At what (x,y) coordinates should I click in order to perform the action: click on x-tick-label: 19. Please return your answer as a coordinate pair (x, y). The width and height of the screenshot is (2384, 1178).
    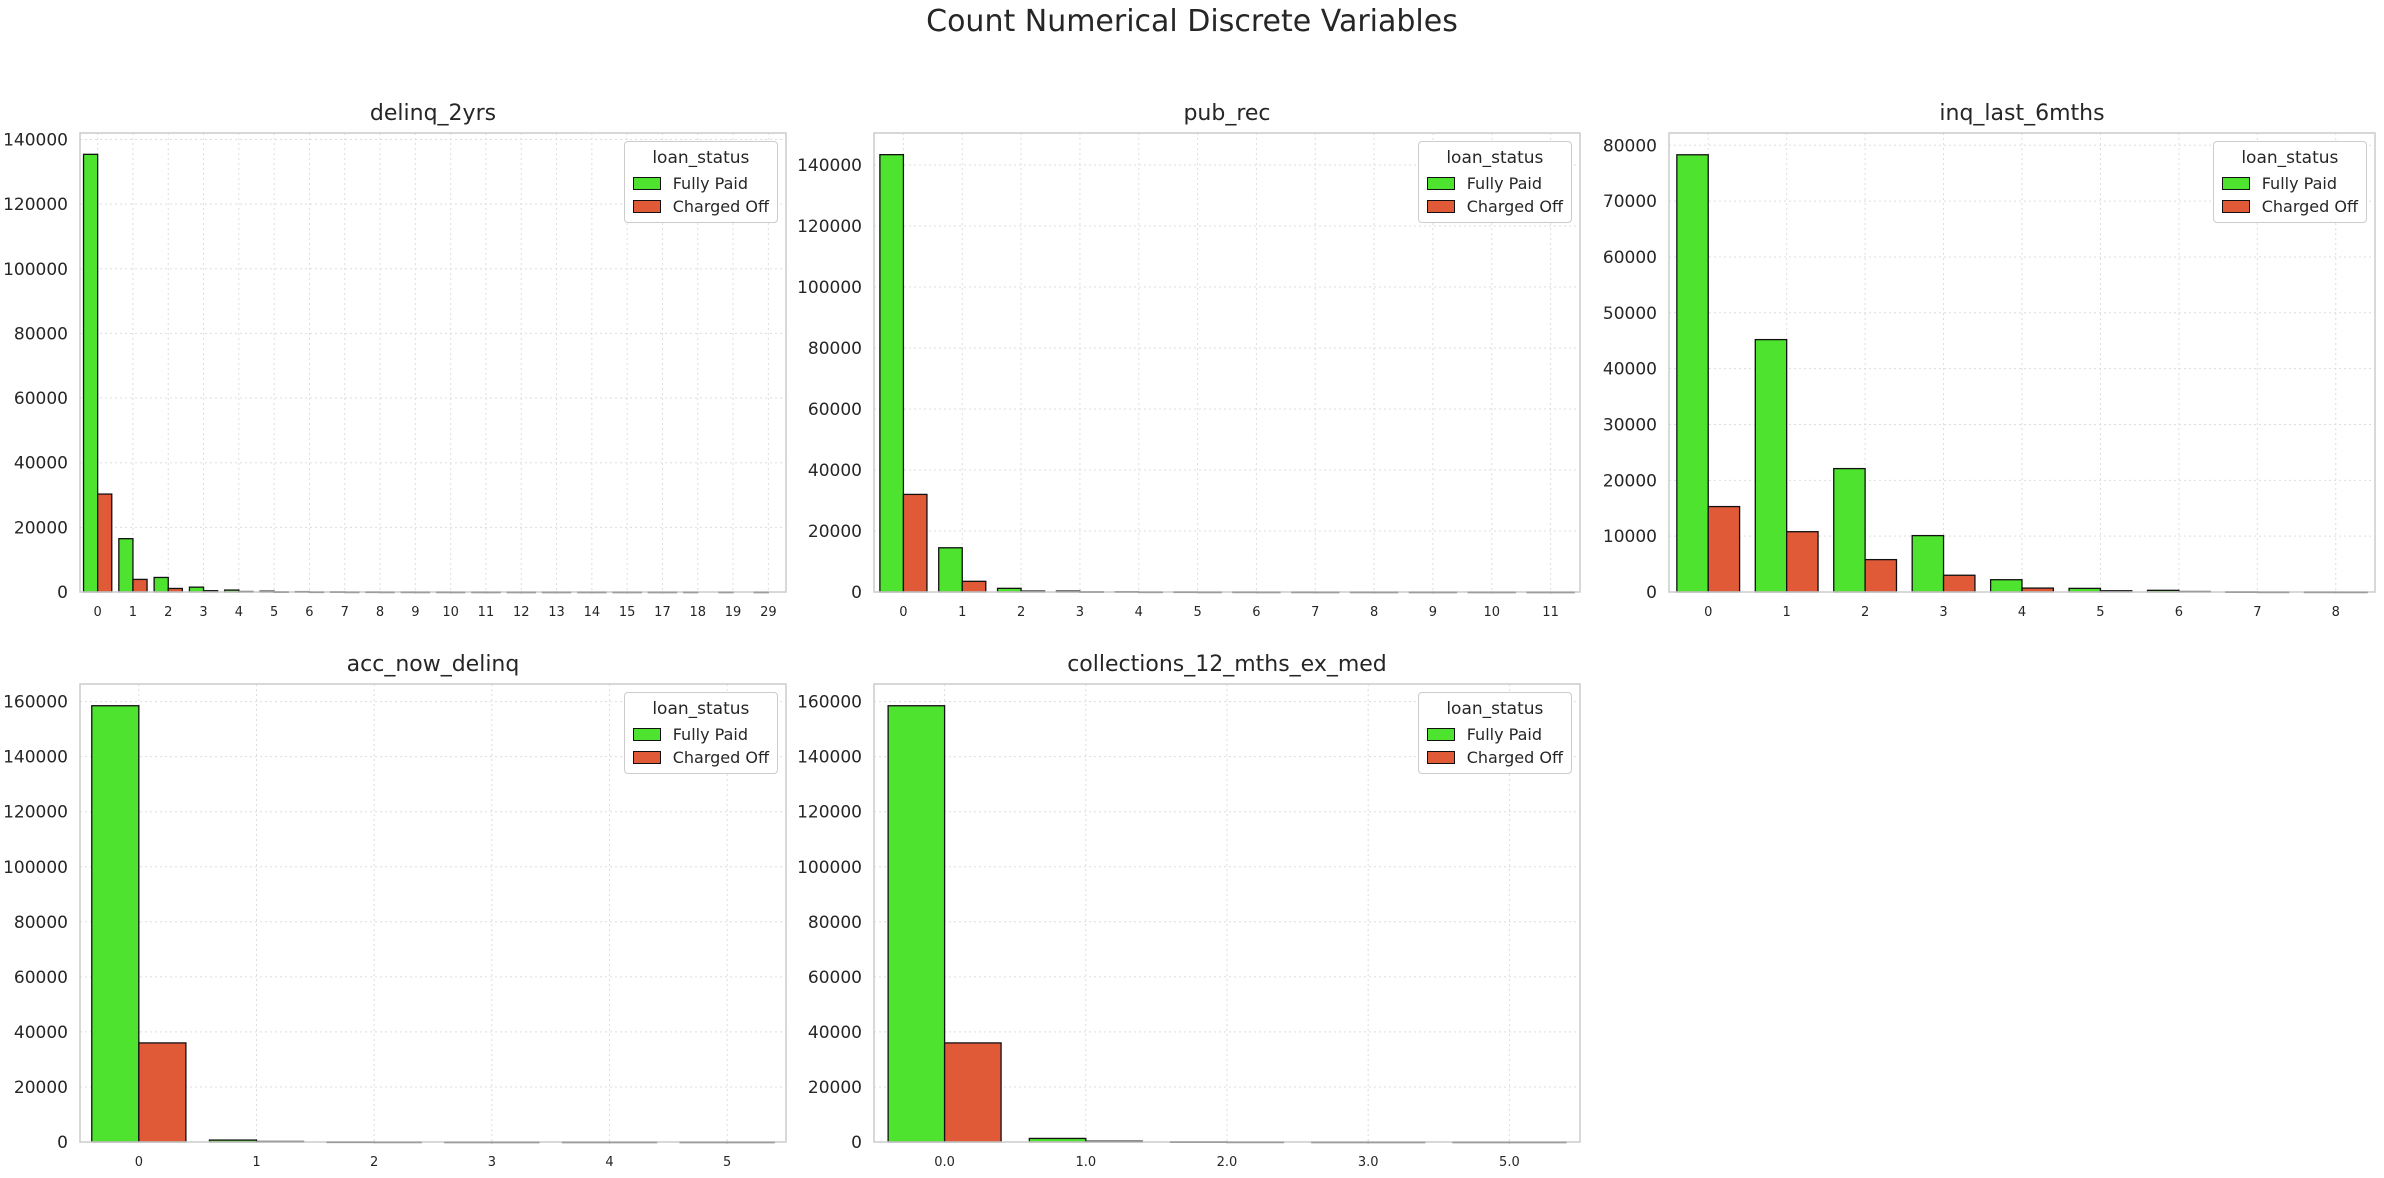
    Looking at the image, I should click on (733, 612).